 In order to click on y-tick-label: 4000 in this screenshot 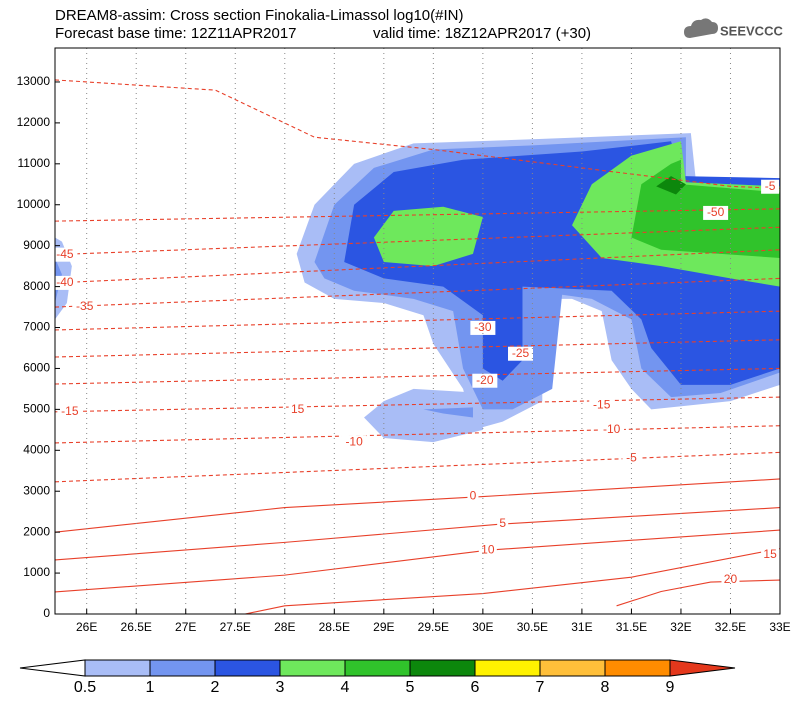, I will do `click(36, 449)`.